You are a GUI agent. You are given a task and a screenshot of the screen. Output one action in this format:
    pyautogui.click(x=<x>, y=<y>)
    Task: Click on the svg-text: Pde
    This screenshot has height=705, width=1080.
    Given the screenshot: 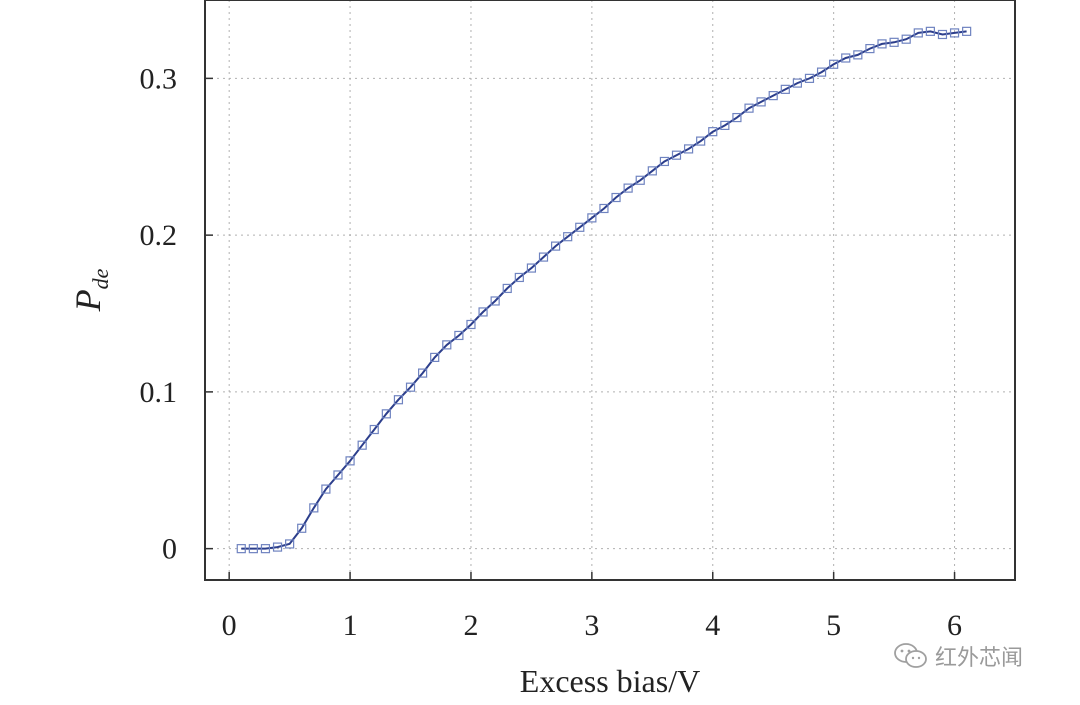 What is the action you would take?
    pyautogui.click(x=90, y=290)
    